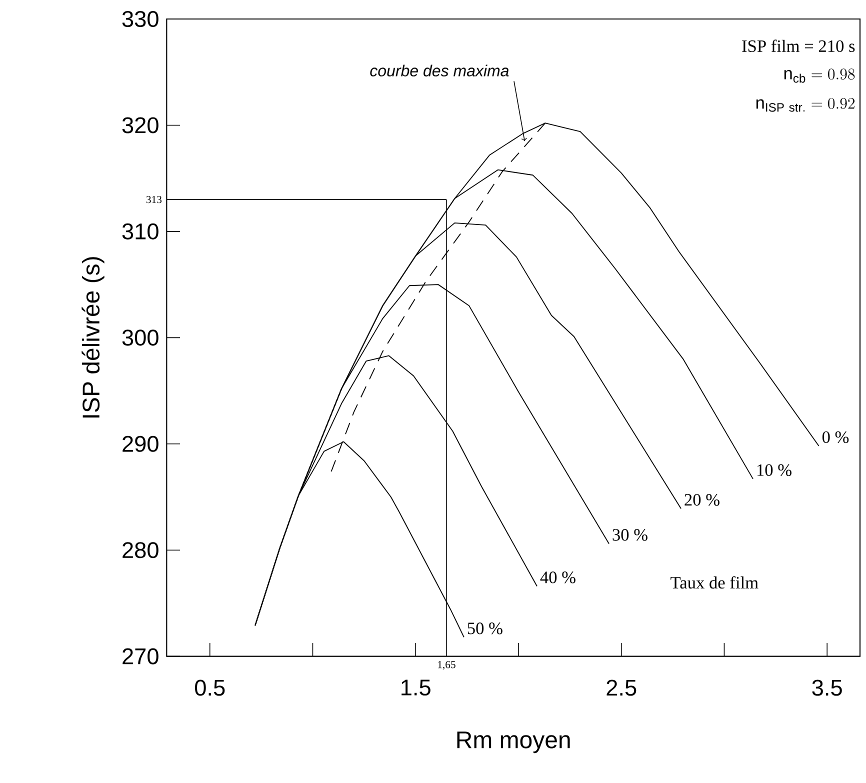  Describe the element at coordinates (93, 337) in the screenshot. I see `y-axis-title: ISP délivrée (s)` at that location.